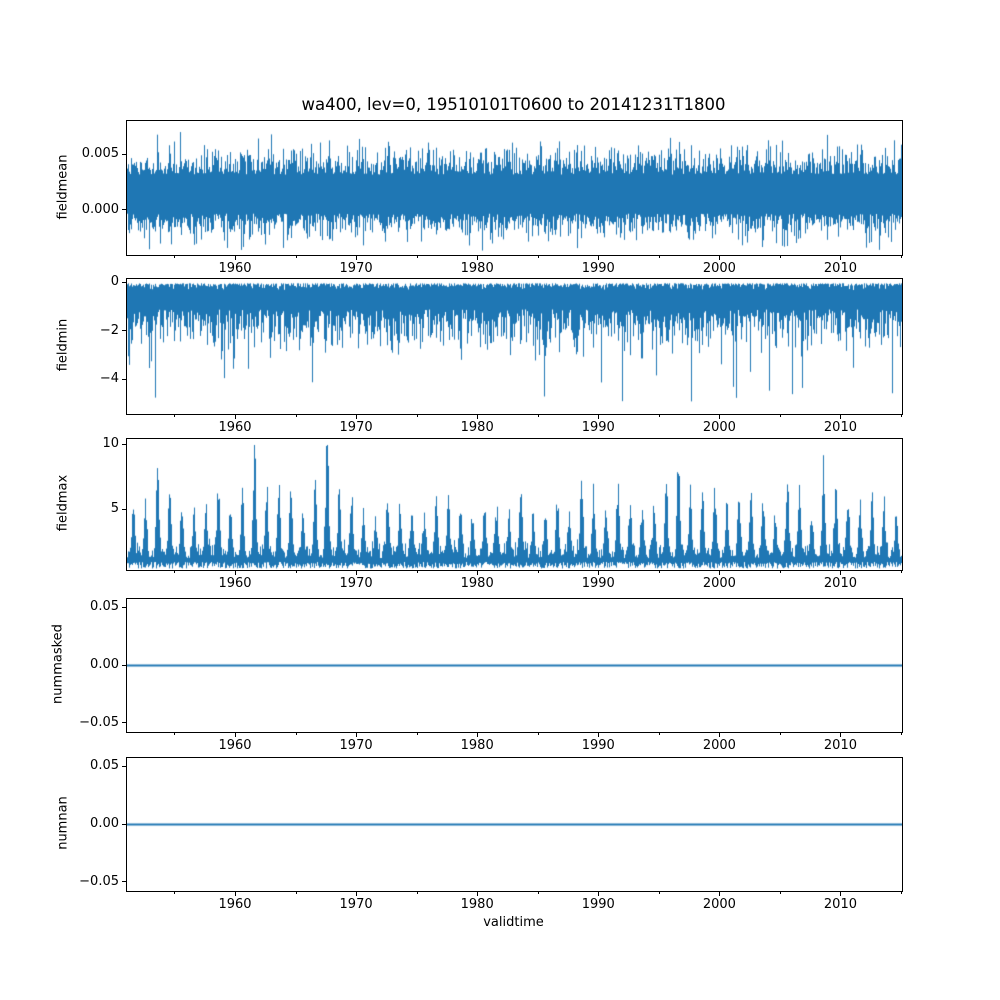 This screenshot has height=1000, width=1000. Describe the element at coordinates (104, 823) in the screenshot. I see `y-tick-label: 0.00` at that location.